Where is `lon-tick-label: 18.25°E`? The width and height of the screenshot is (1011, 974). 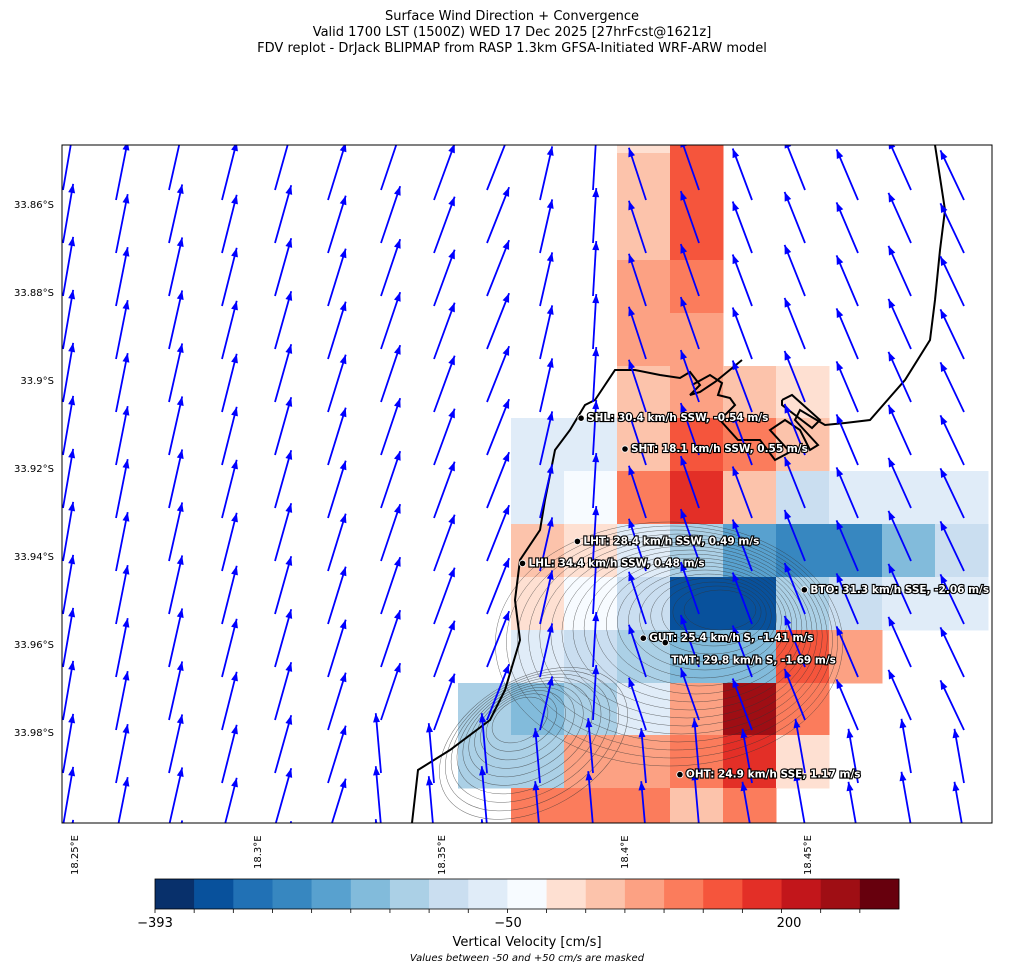
lon-tick-label: 18.25°E is located at coordinates (75, 855).